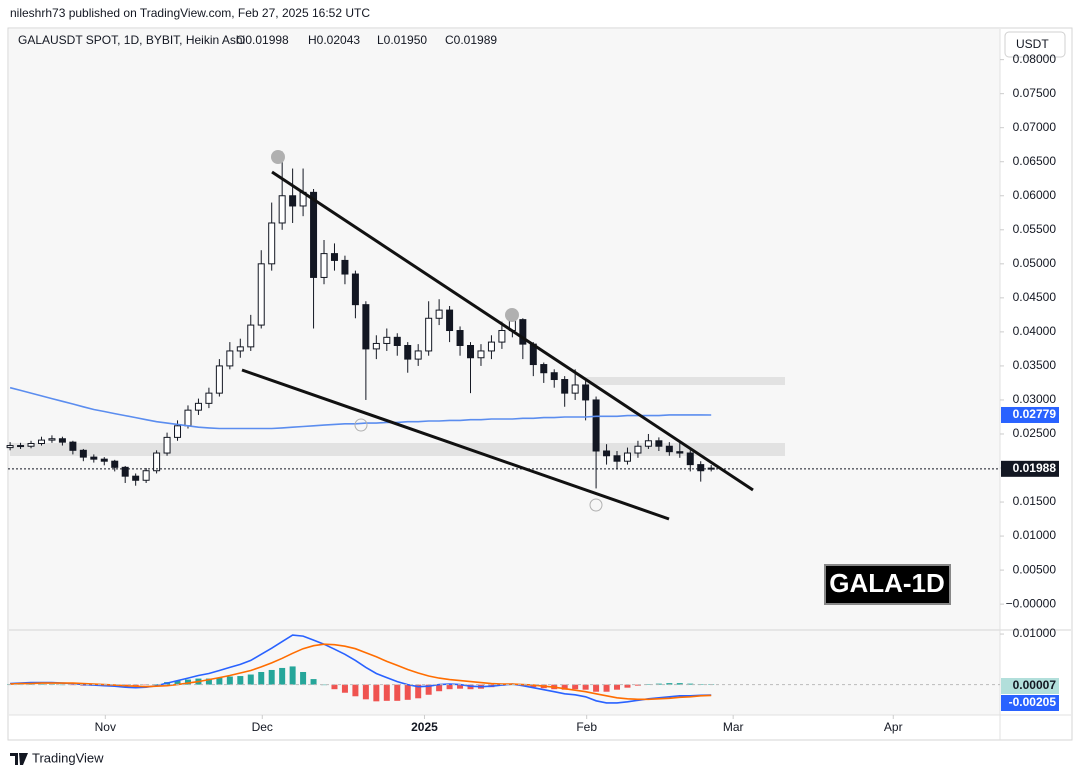 Image resolution: width=1080 pixels, height=782 pixels. What do you see at coordinates (1030, 468) in the screenshot?
I see `price-tag-bg` at bounding box center [1030, 468].